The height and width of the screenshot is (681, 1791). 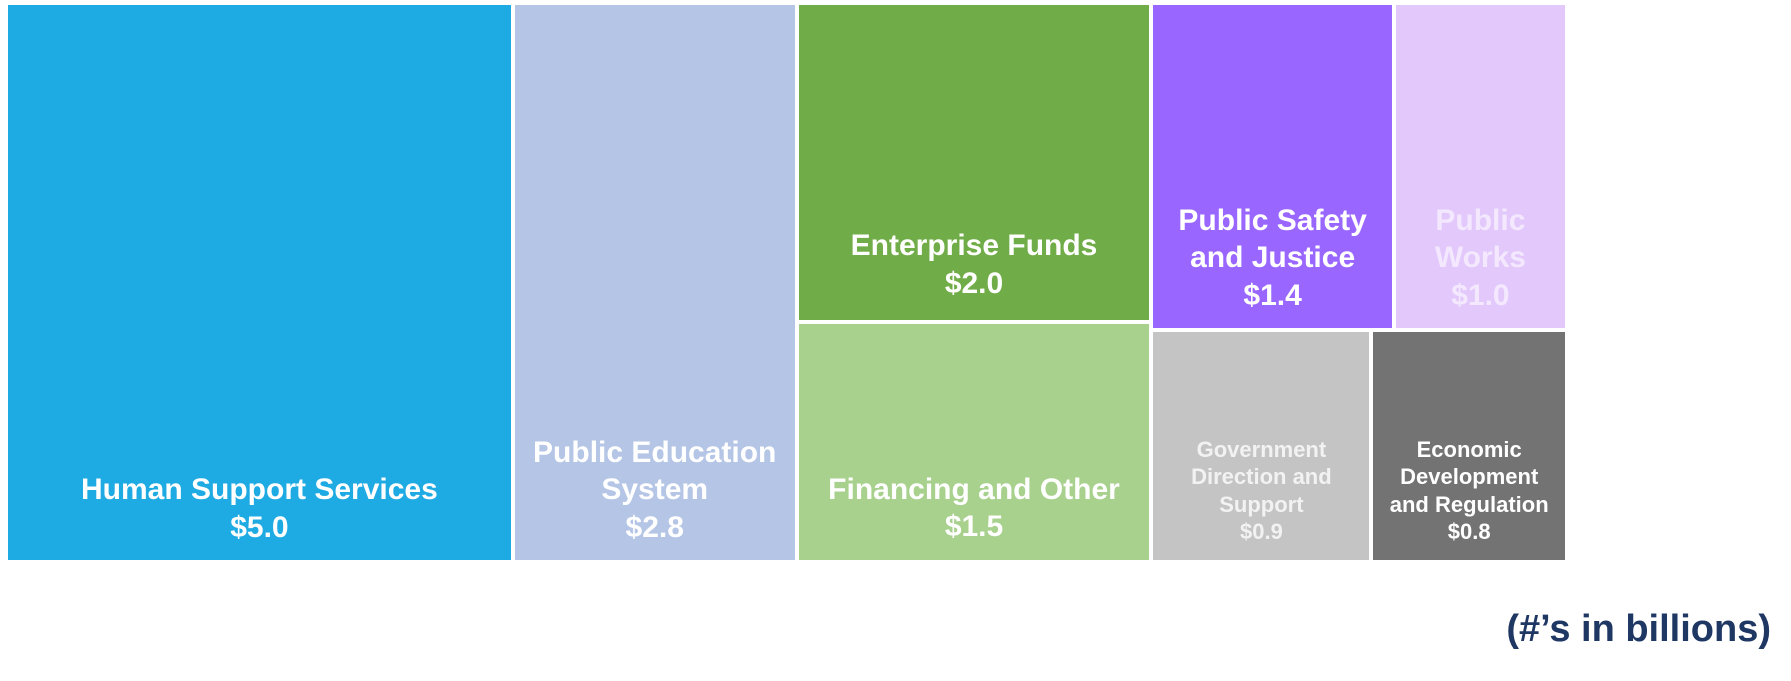 I want to click on note: (#’s in billions), so click(x=1638, y=629).